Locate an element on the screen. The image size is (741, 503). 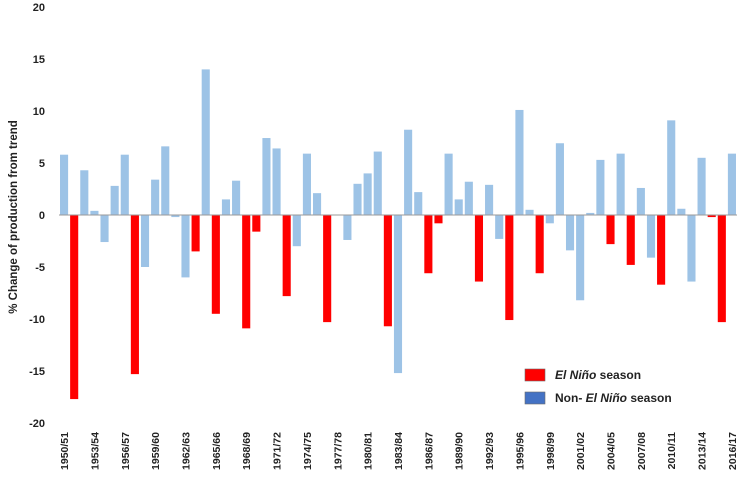
x-tick-label: 1989/90 is located at coordinates (460, 451).